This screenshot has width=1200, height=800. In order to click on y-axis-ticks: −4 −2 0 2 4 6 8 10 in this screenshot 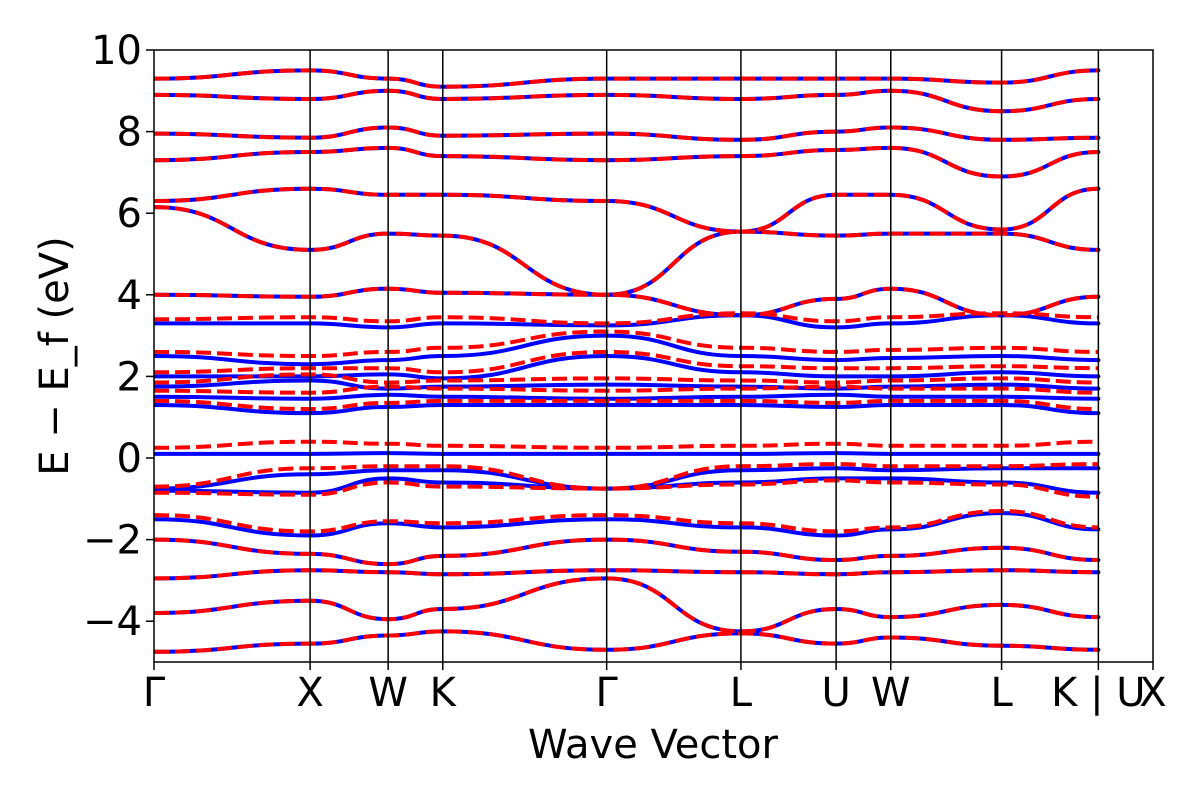, I will do `click(118, 336)`.